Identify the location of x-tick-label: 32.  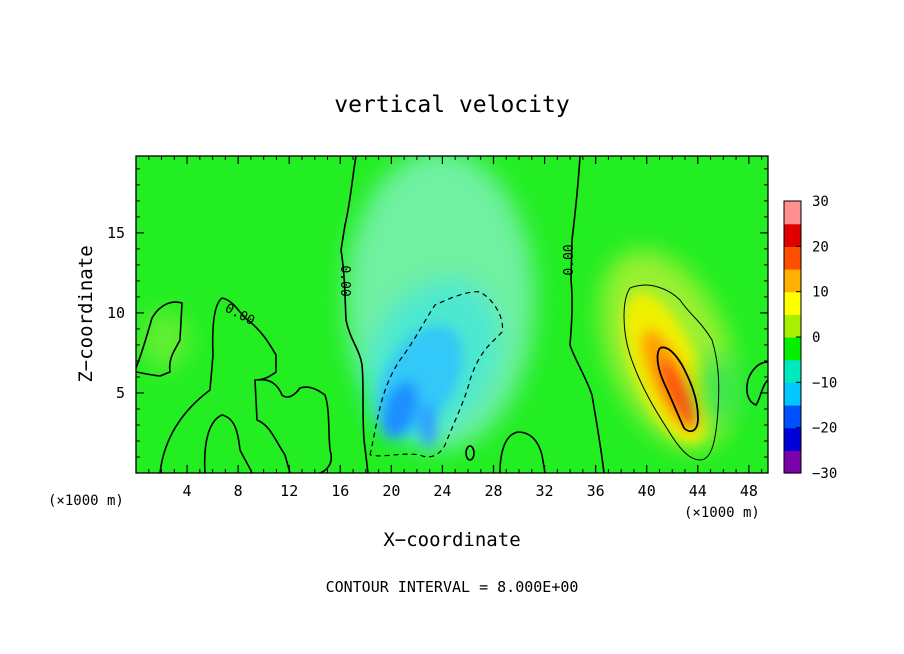
(545, 491).